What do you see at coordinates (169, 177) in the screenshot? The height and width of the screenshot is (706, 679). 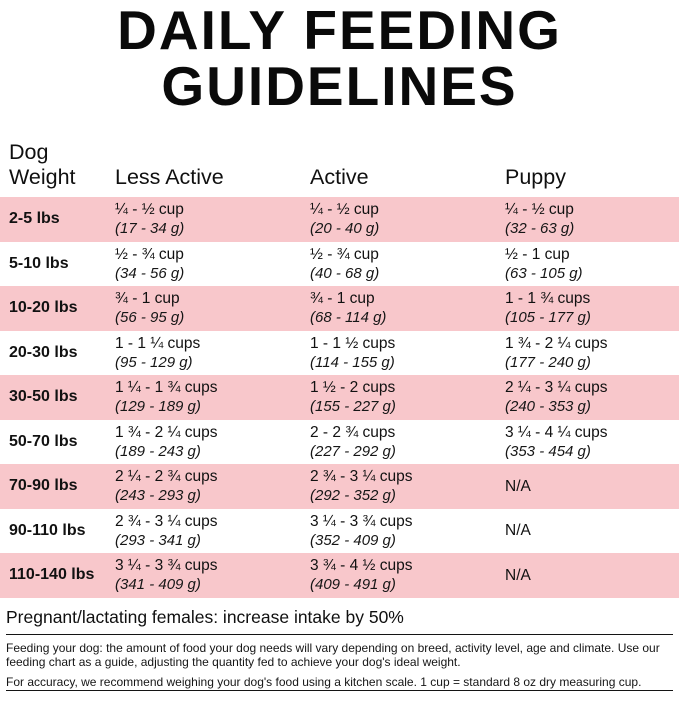 I see `column-header-less-active: Less Active` at bounding box center [169, 177].